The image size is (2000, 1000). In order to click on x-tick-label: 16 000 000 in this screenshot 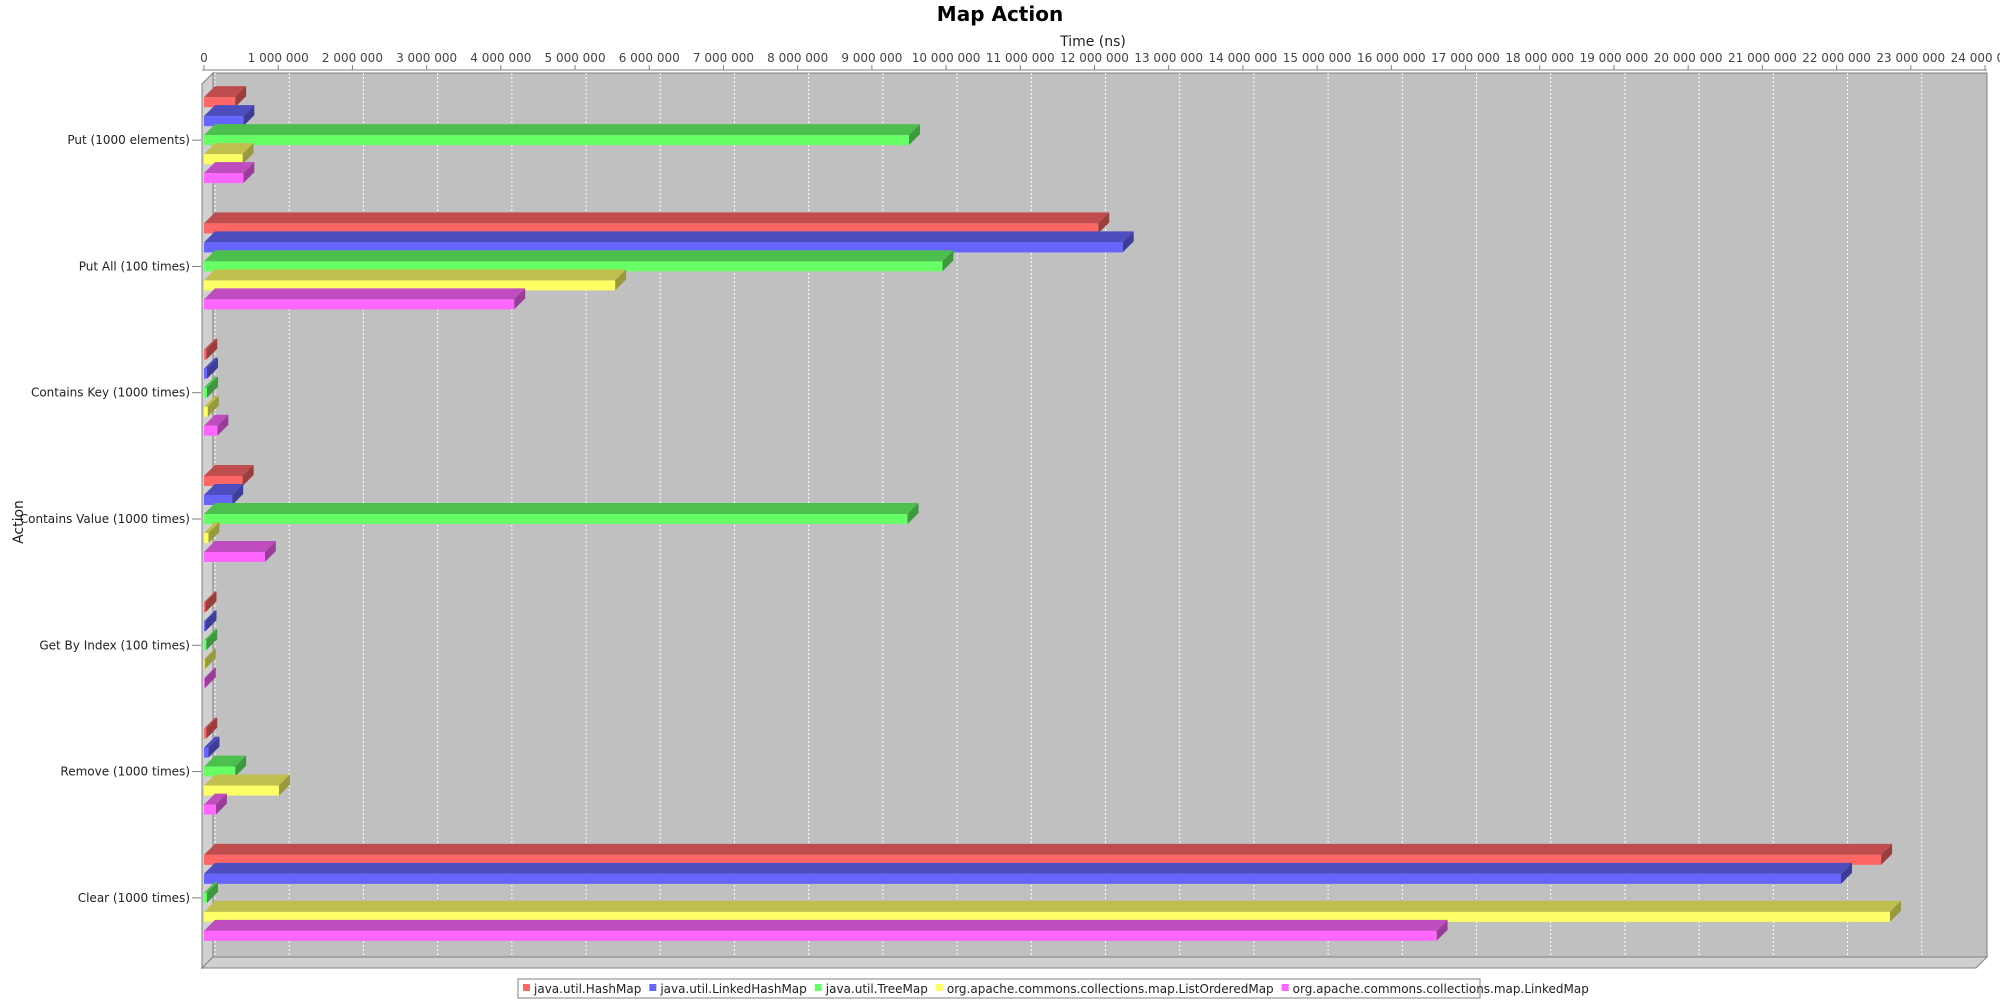, I will do `click(1391, 58)`.